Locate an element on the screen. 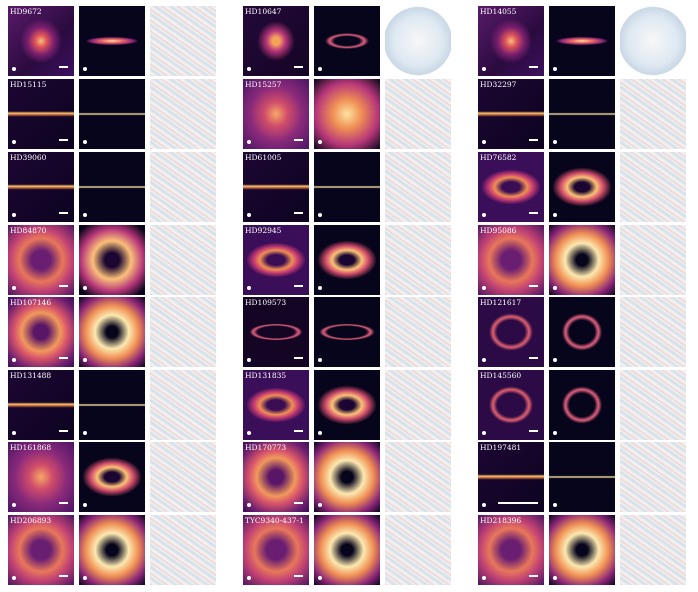 The height and width of the screenshot is (592, 698). residual-image-hd76582 is located at coordinates (653, 187).